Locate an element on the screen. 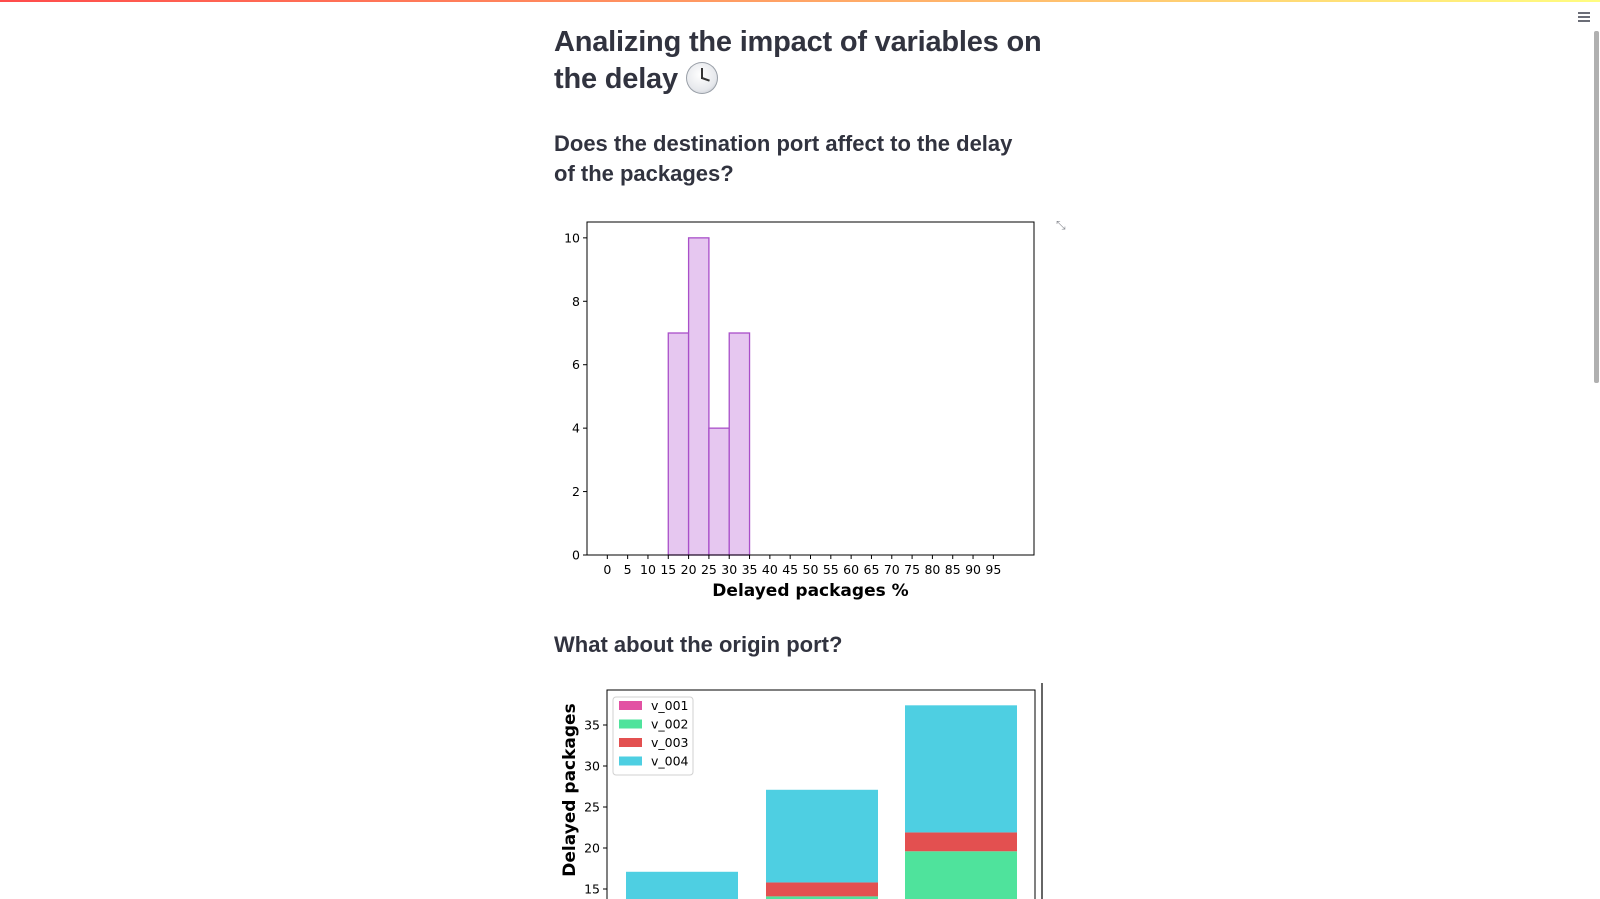  x-tick-label: 40 is located at coordinates (770, 569).